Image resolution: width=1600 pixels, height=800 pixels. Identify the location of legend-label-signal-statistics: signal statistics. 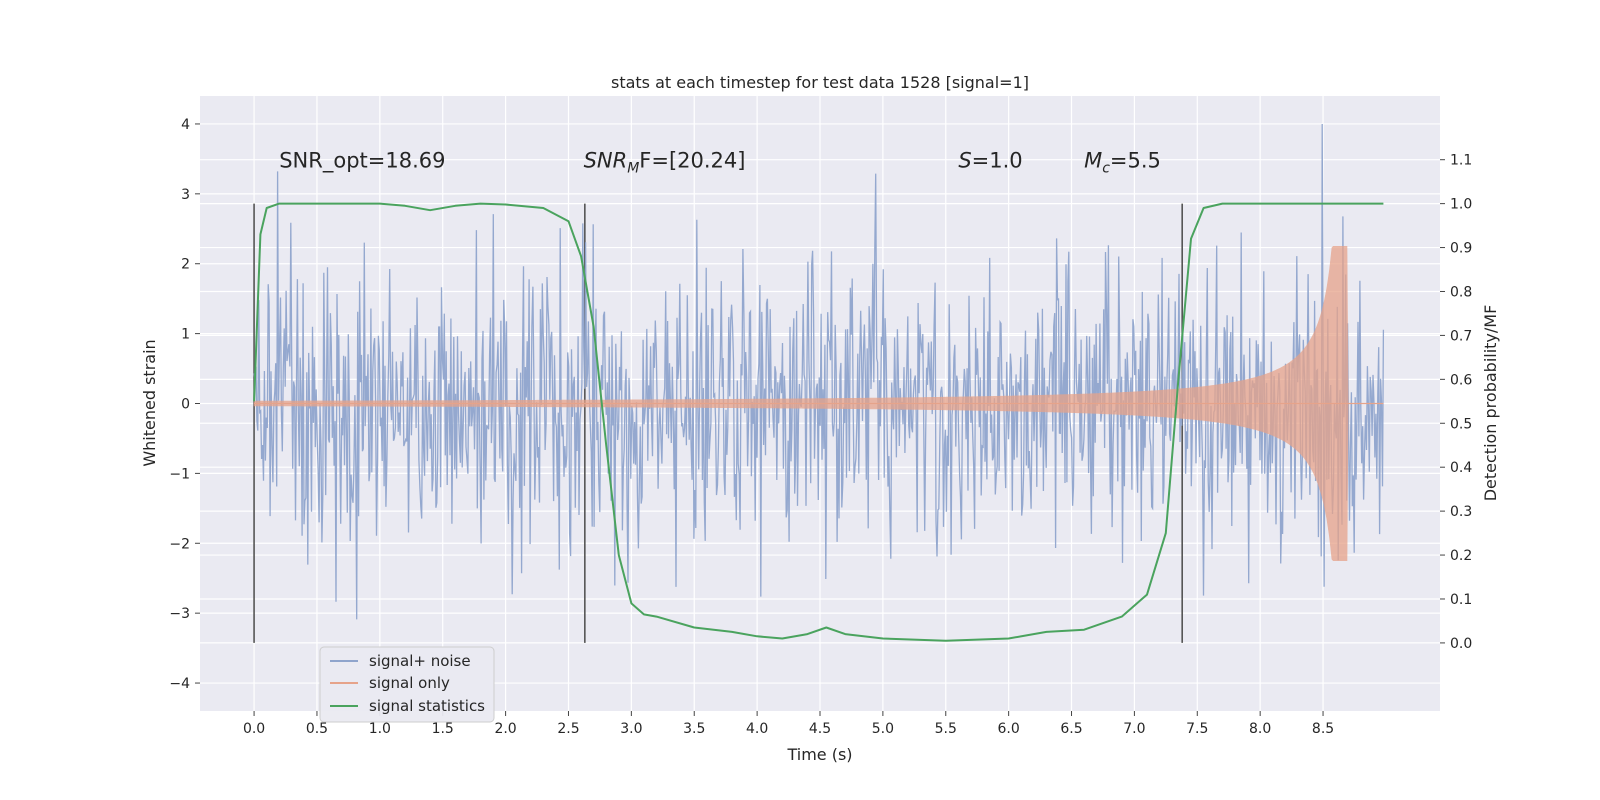
(427, 706).